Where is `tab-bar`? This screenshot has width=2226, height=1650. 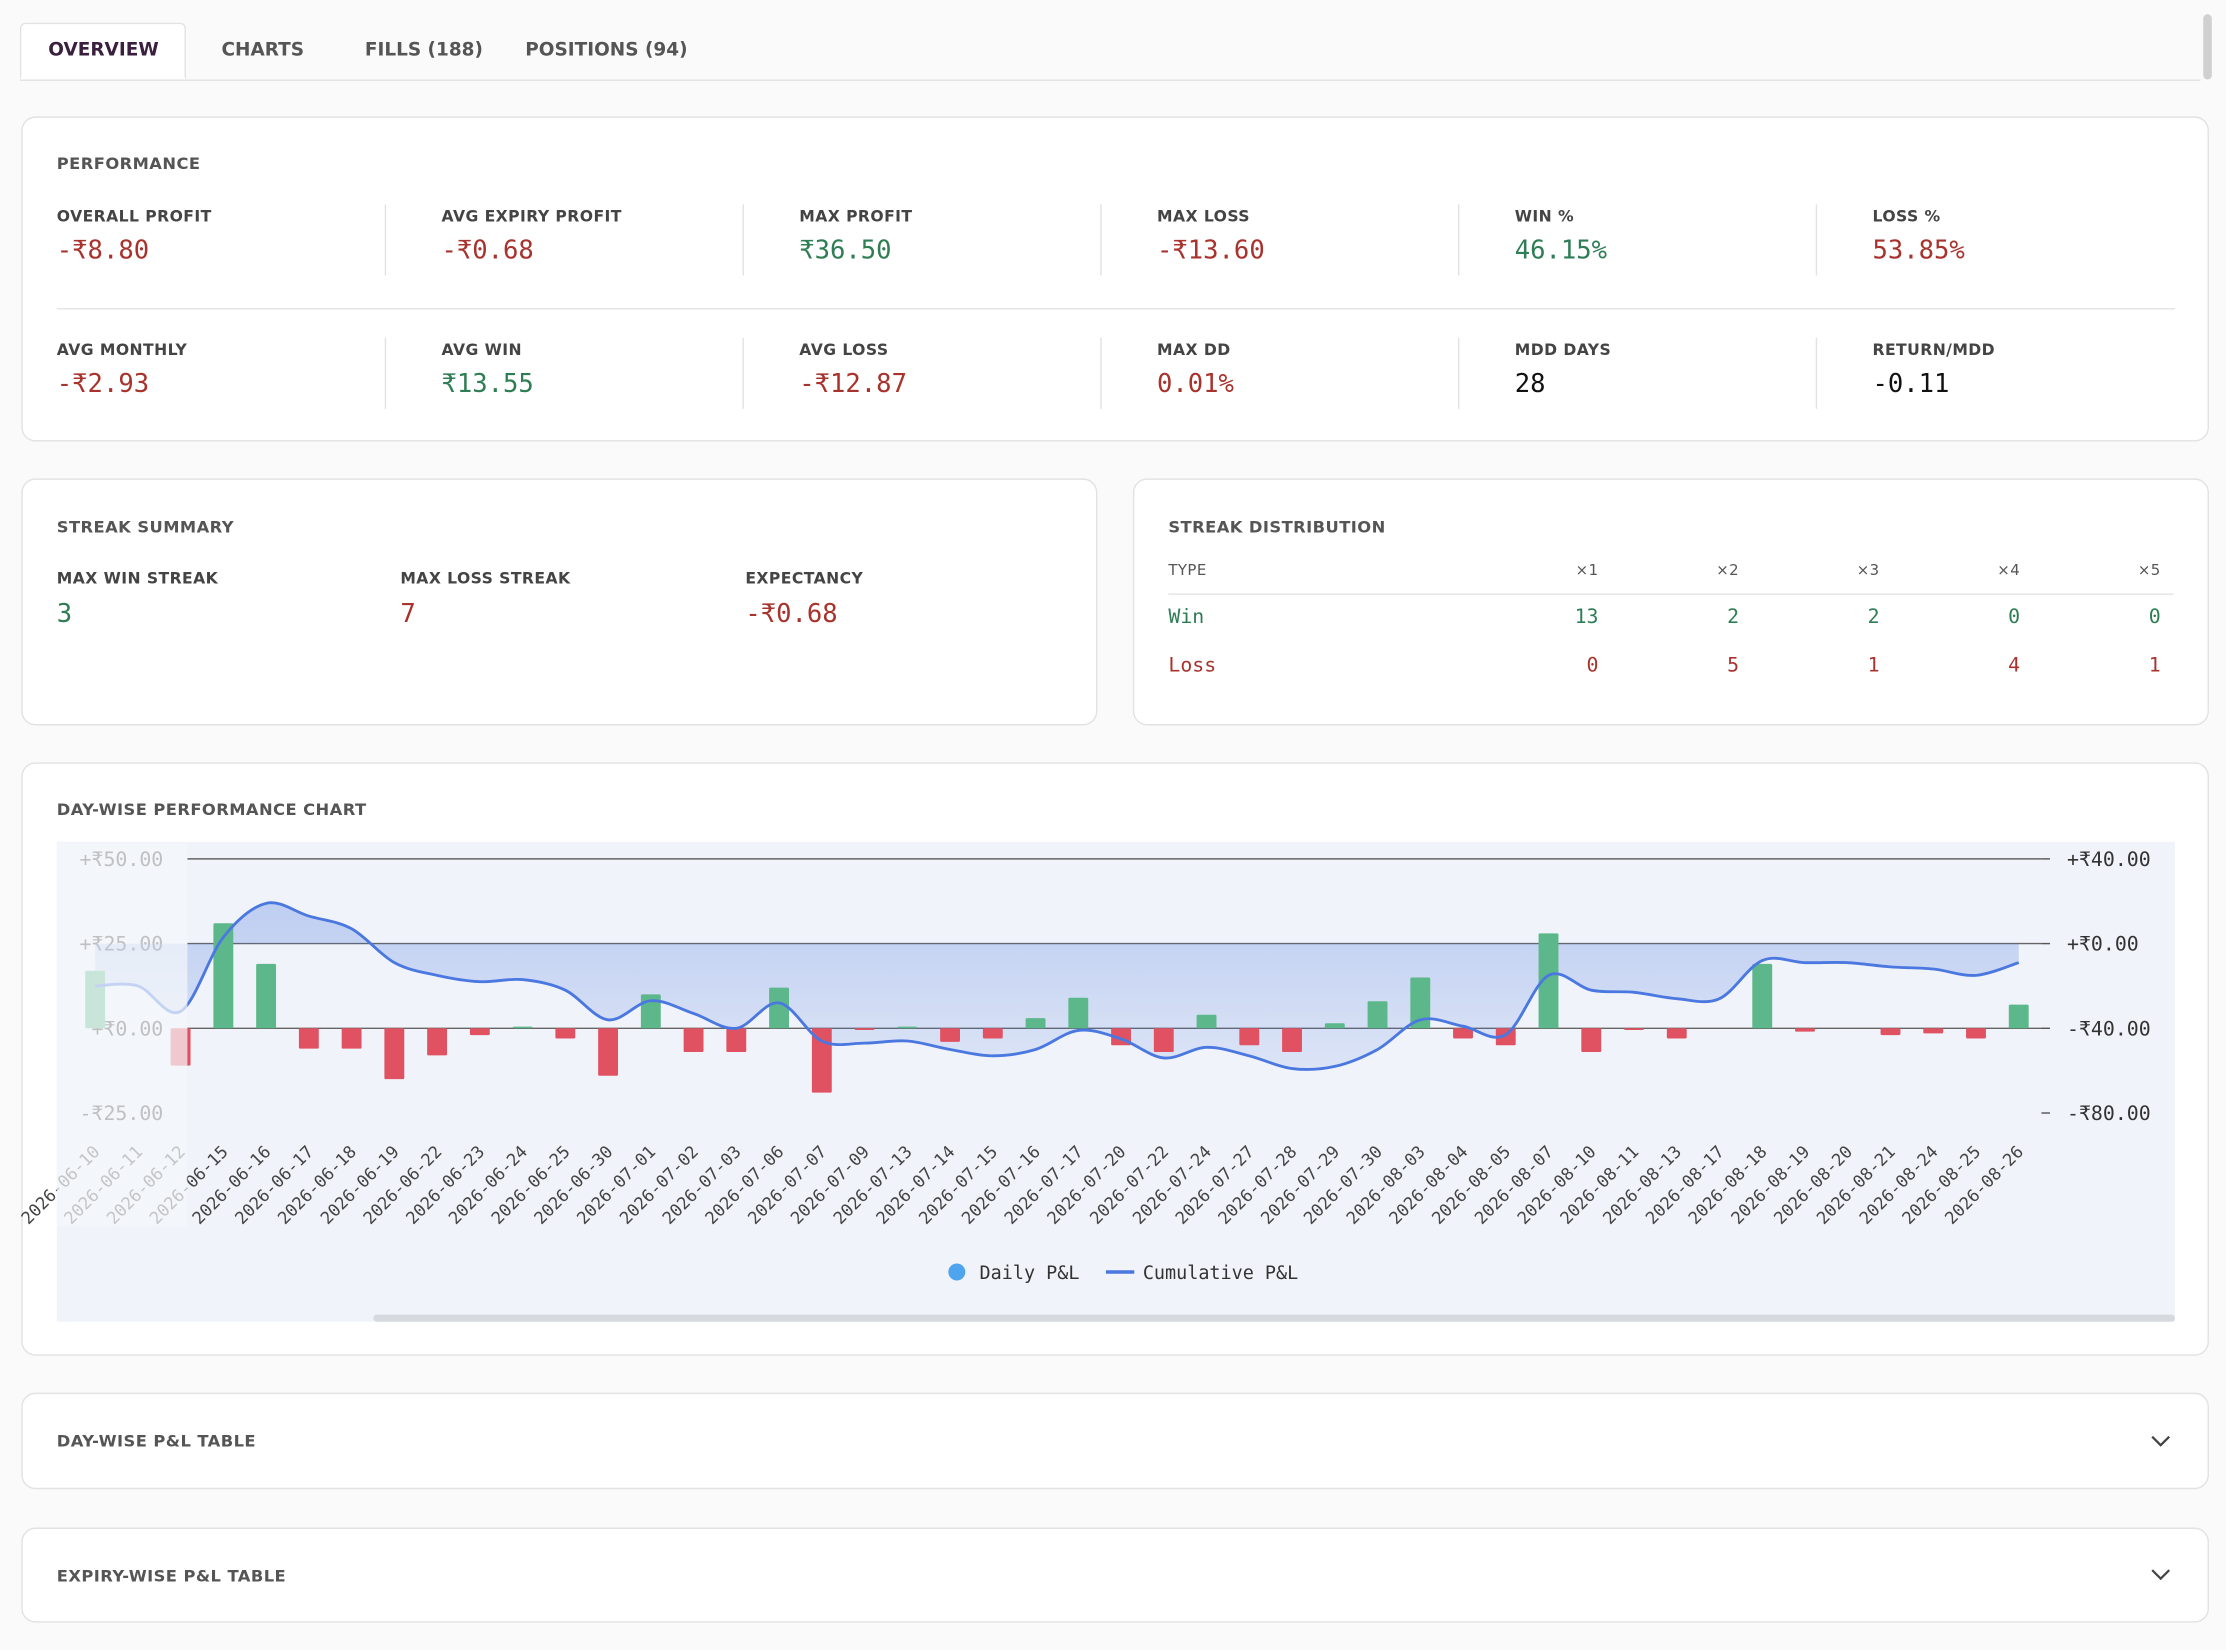
tab-bar is located at coordinates (1110, 52).